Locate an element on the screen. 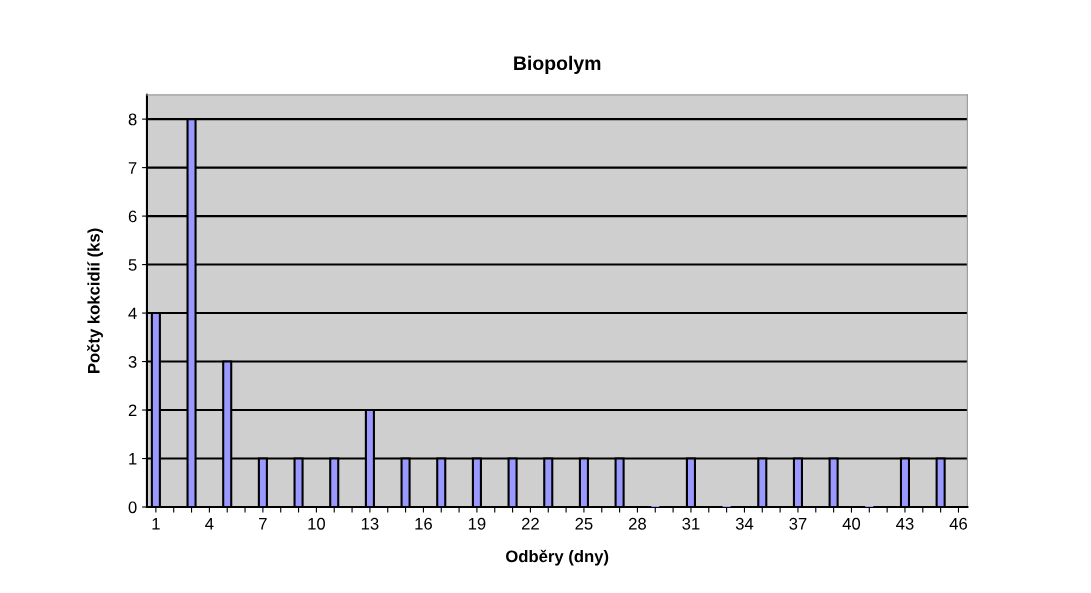  chart-title: Biopolym is located at coordinates (557, 64).